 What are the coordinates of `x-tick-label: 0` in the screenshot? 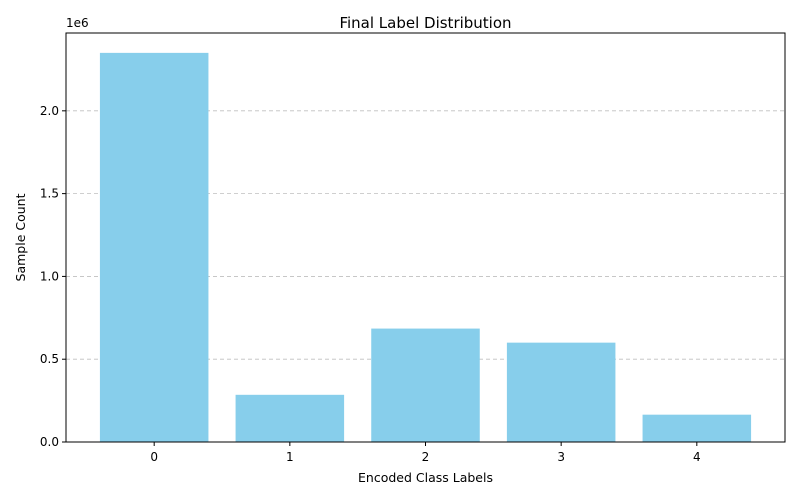 It's located at (154, 457).